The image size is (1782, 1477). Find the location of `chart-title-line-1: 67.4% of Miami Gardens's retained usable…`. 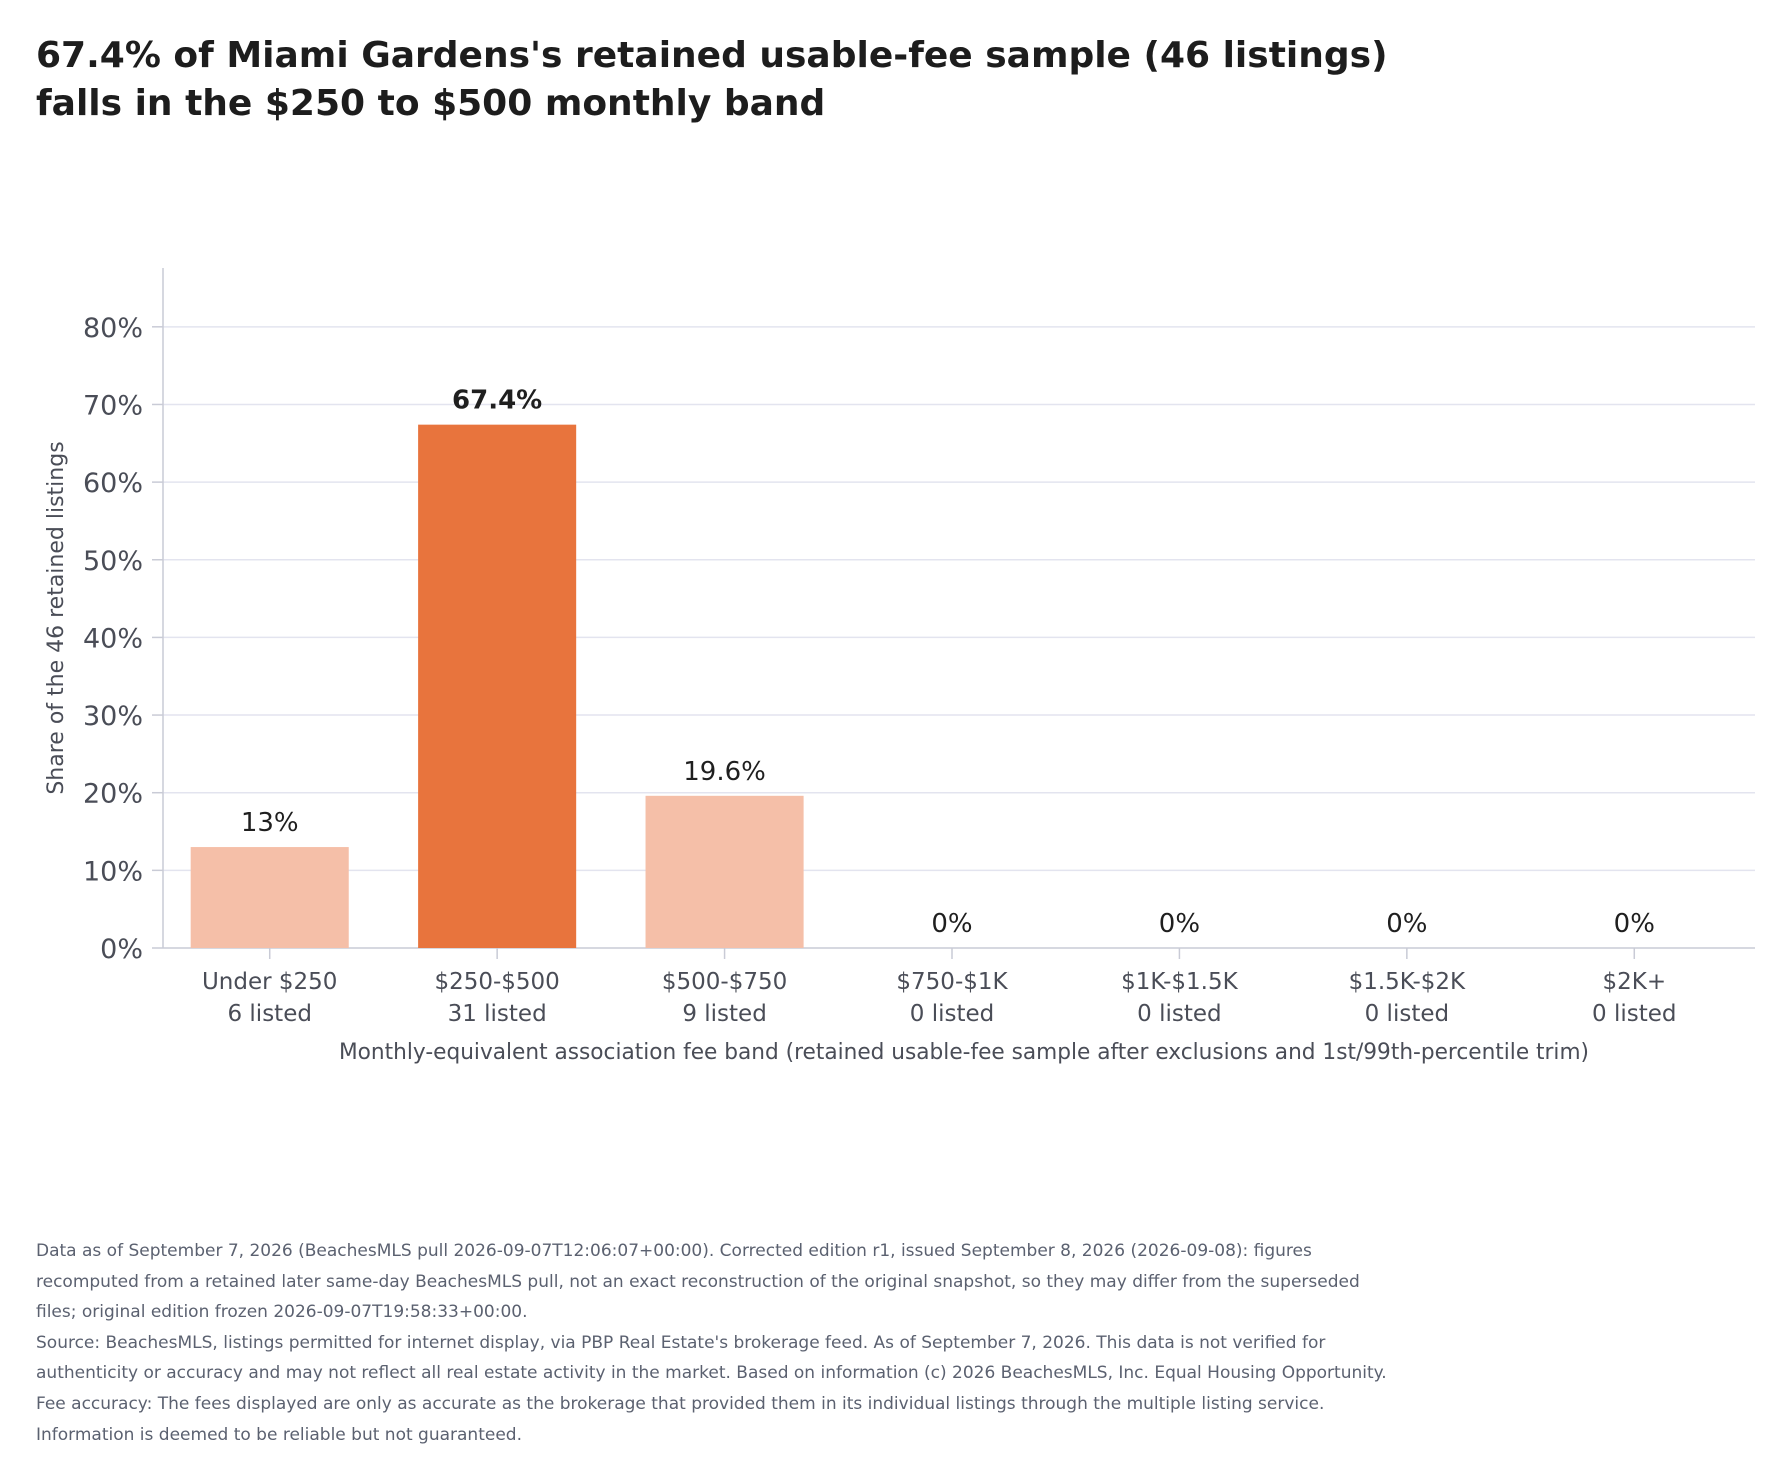

chart-title-line-1: 67.4% of Miami Gardens's retained usable… is located at coordinates (712, 55).